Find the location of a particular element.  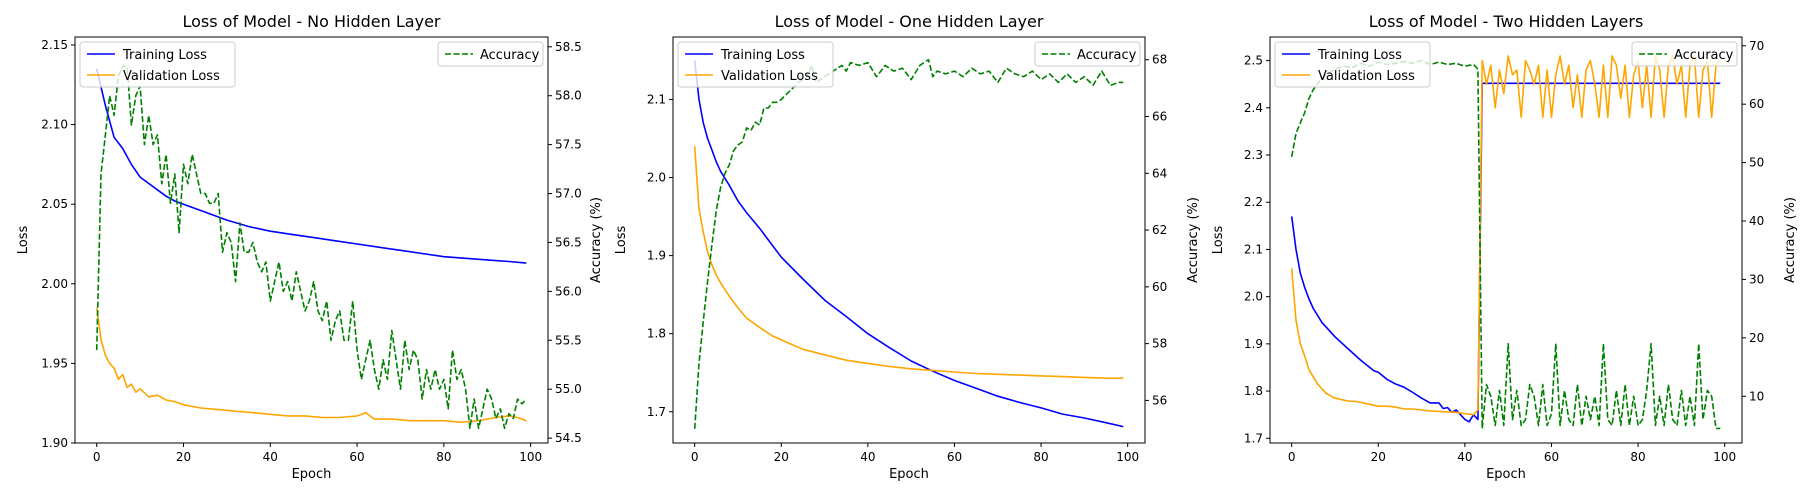

y2-tick-label: 55.5 is located at coordinates (568, 340).